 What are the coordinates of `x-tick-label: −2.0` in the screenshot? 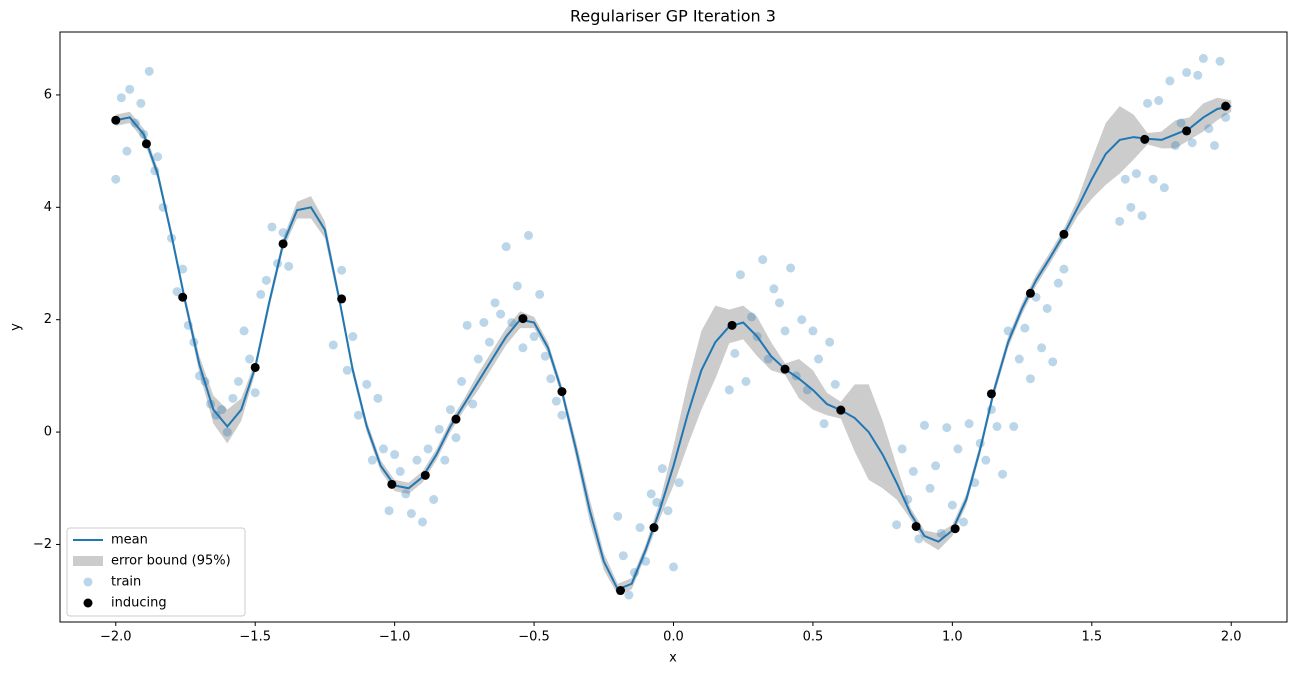 It's located at (116, 637).